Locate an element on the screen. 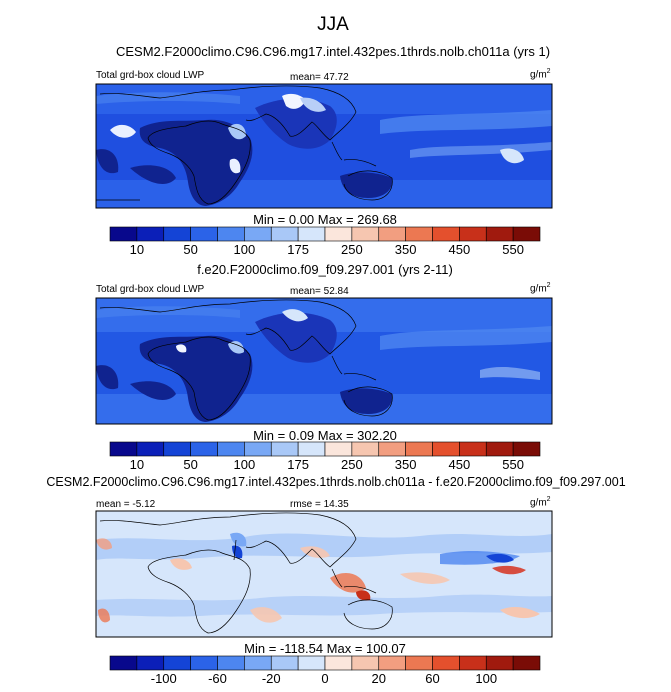 The width and height of the screenshot is (671, 692). panel1-map is located at coordinates (324, 146).